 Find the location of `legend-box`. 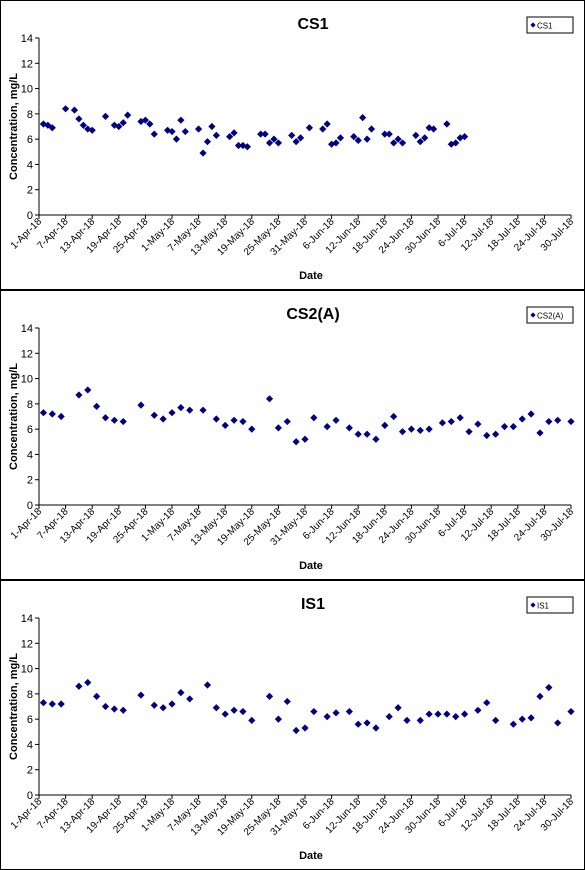

legend-box is located at coordinates (550, 315).